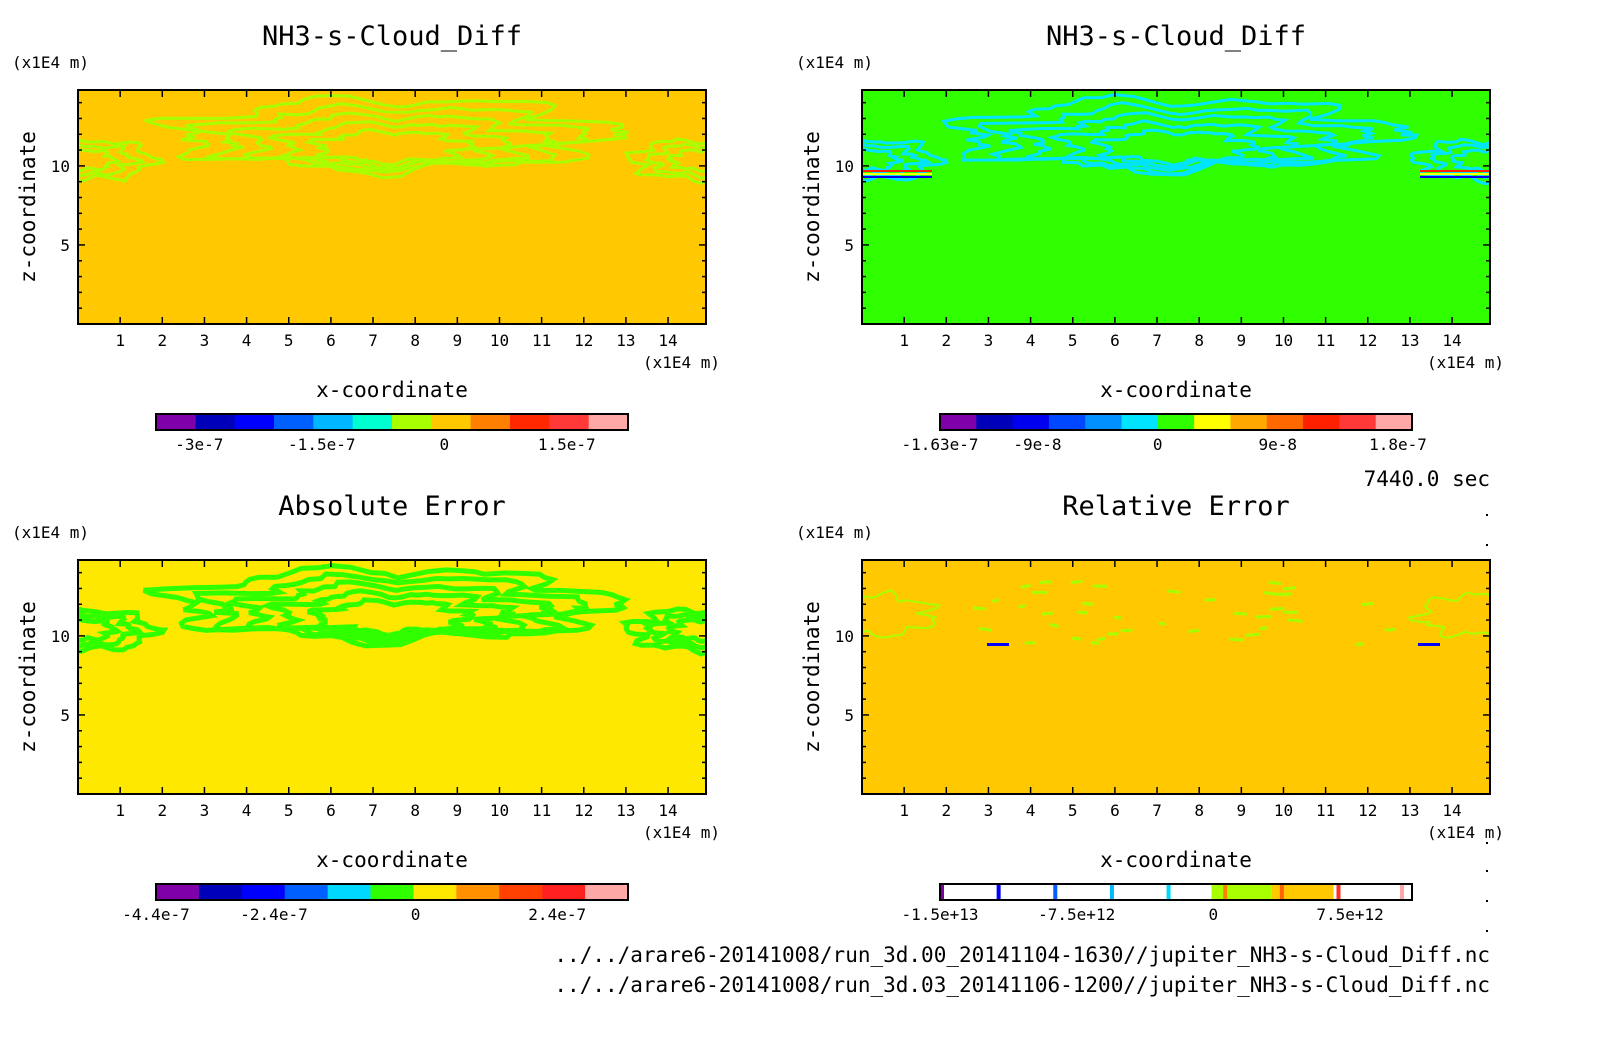 The width and height of the screenshot is (1604, 1054). I want to click on x-tick-label: 7, so click(373, 810).